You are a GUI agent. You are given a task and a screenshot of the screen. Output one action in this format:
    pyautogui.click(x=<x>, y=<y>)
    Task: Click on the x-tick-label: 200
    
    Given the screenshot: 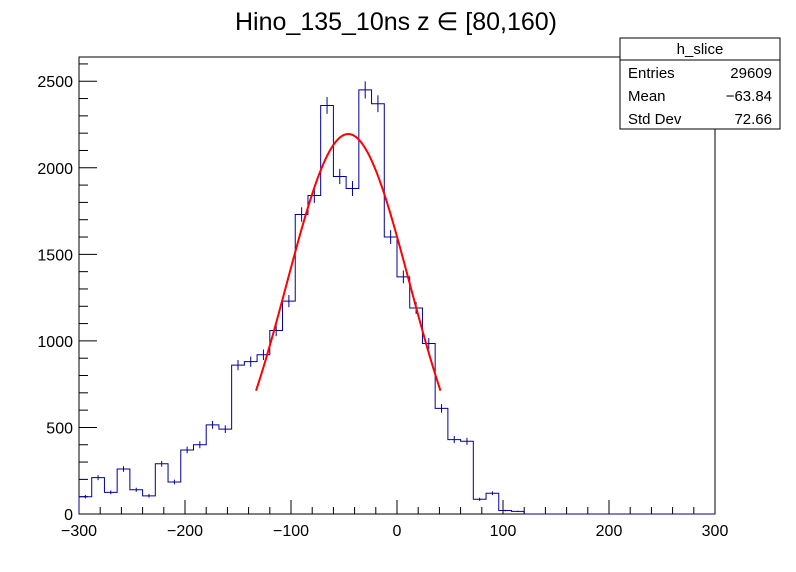 What is the action you would take?
    pyautogui.click(x=609, y=531)
    